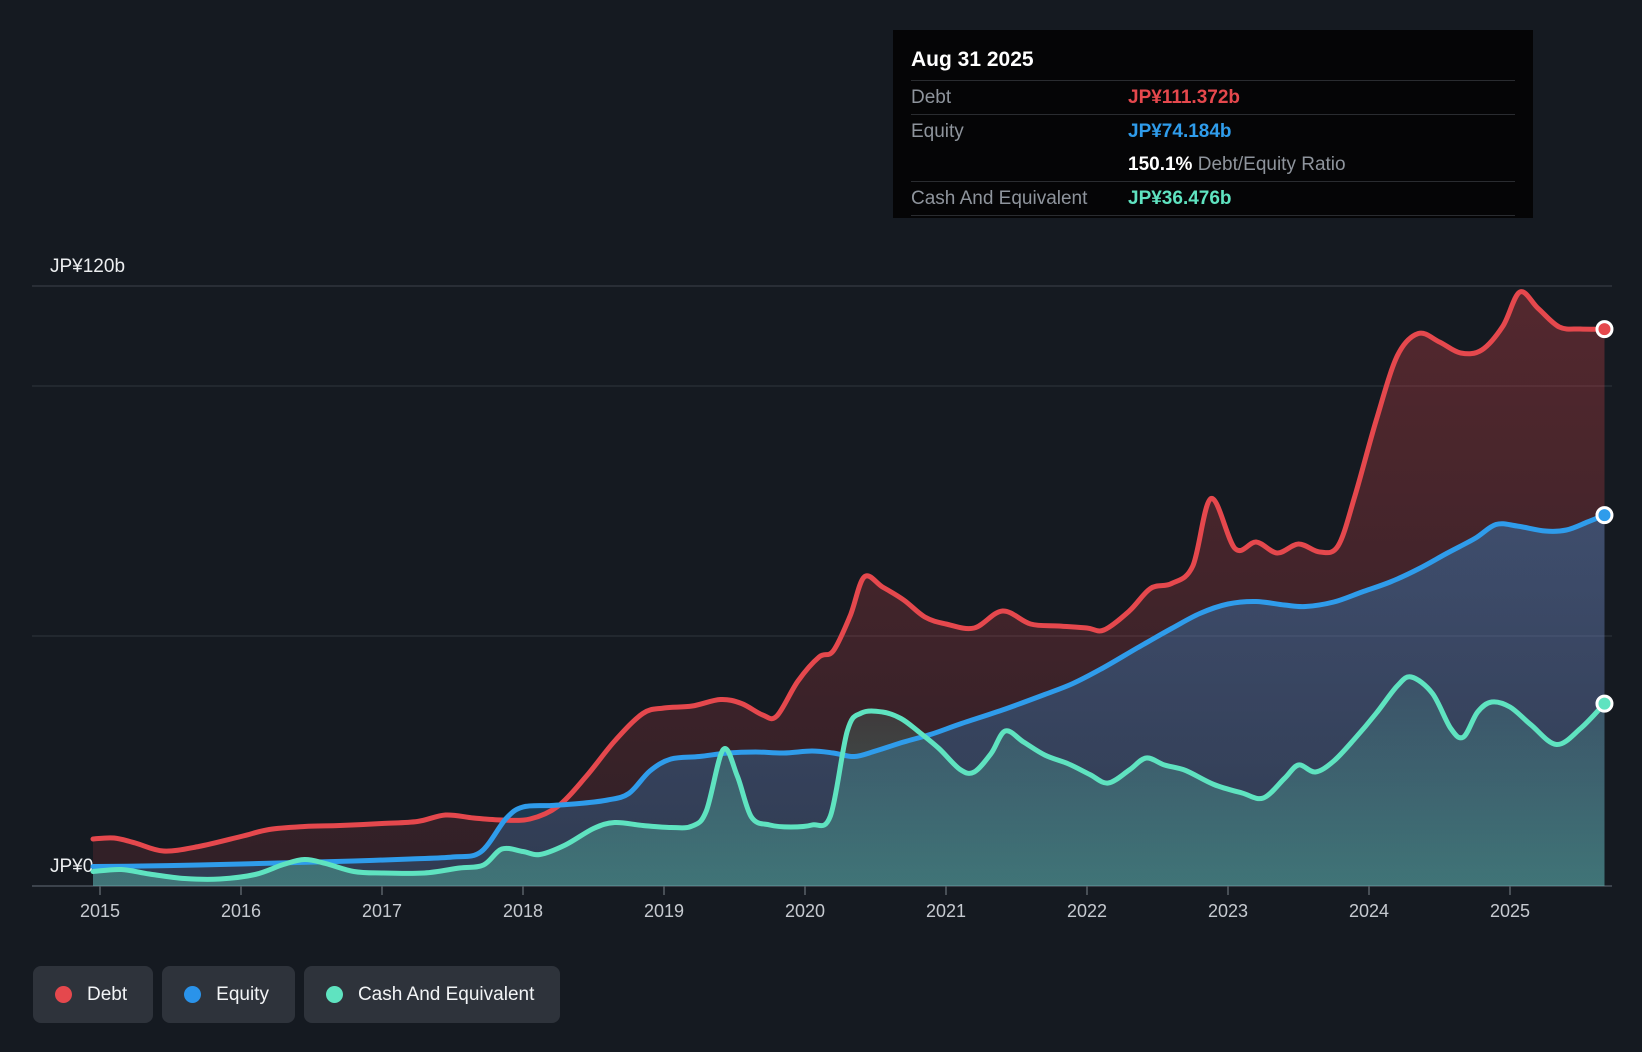 The width and height of the screenshot is (1642, 1052). What do you see at coordinates (301, 994) in the screenshot?
I see `chart-legend: Debt Equity Cash And Equivalent` at bounding box center [301, 994].